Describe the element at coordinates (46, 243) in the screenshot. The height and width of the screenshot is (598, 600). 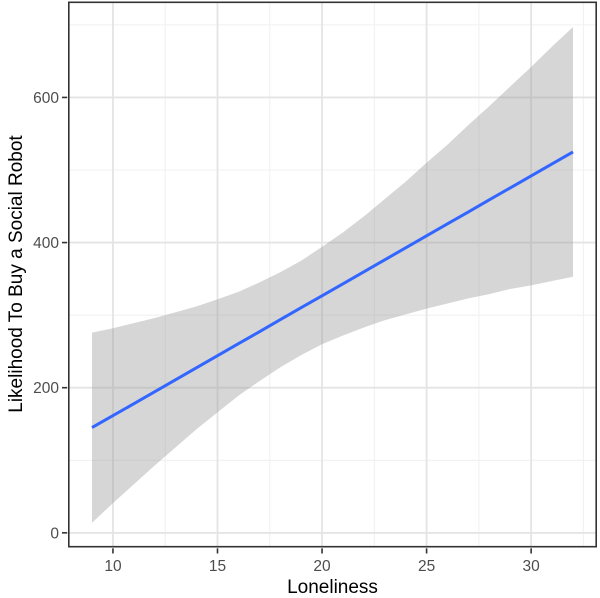
I see `y-tick-label: 400` at that location.